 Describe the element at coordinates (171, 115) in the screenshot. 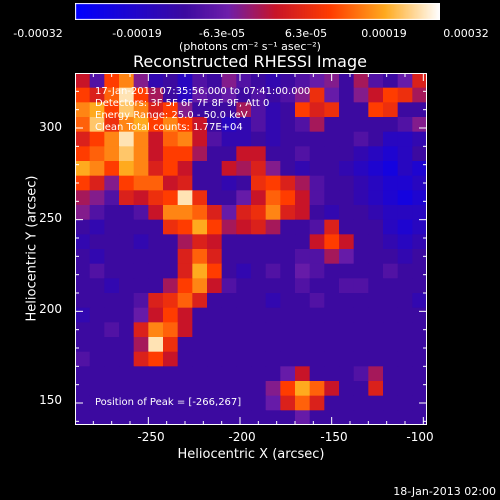

I see `annotation-energy-range: Energy Range: 25.0 - 50.0 keV` at that location.